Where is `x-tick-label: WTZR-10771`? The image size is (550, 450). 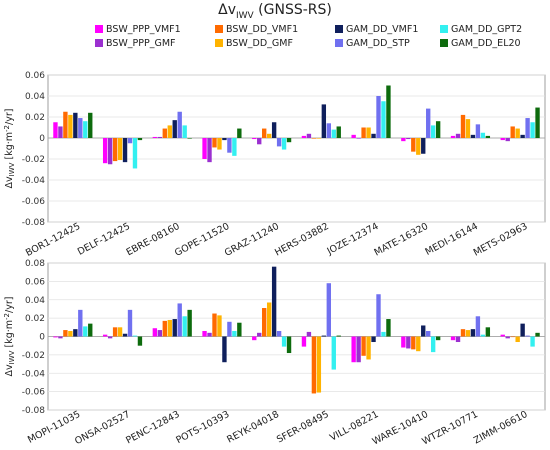
x-tick-label: WTZR-10771 is located at coordinates (450, 428).